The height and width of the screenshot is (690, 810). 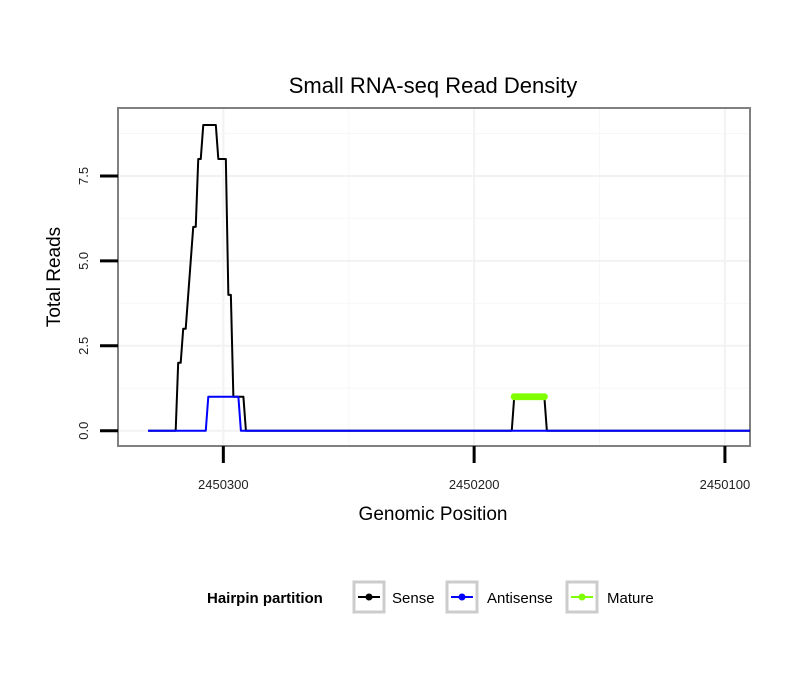 I want to click on y-axis-title: Total Reads, so click(x=54, y=277).